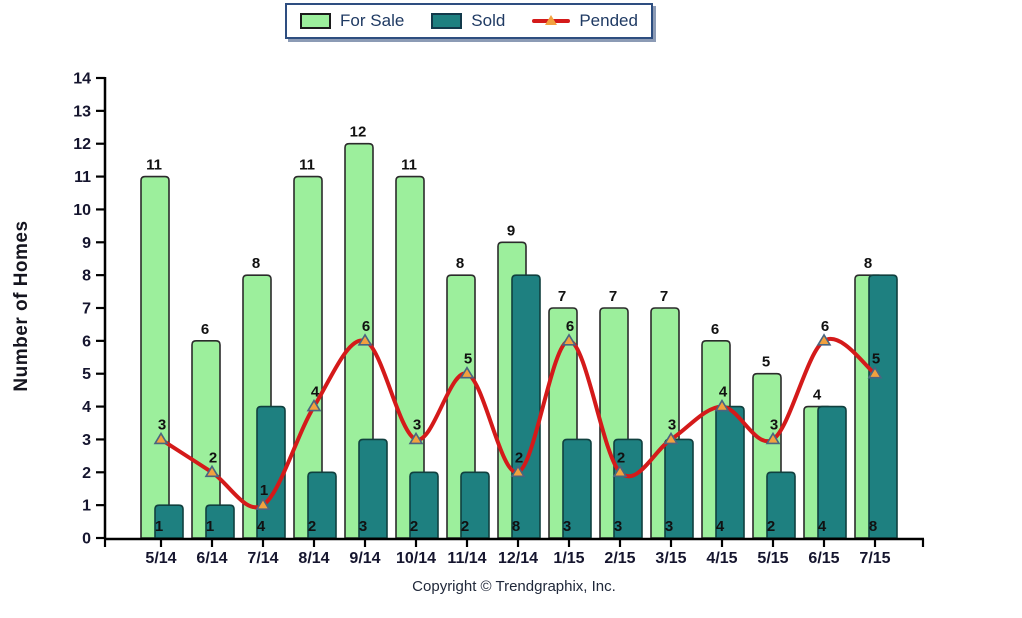  What do you see at coordinates (86, 506) in the screenshot?
I see `y-tick-label: 1` at bounding box center [86, 506].